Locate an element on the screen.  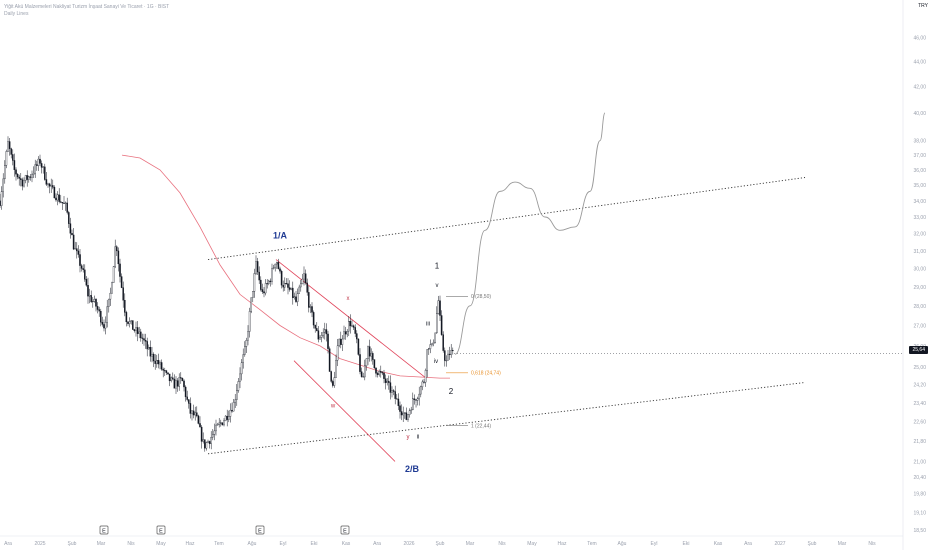
fib-level-label: 1 (22,44) is located at coordinates (481, 426).